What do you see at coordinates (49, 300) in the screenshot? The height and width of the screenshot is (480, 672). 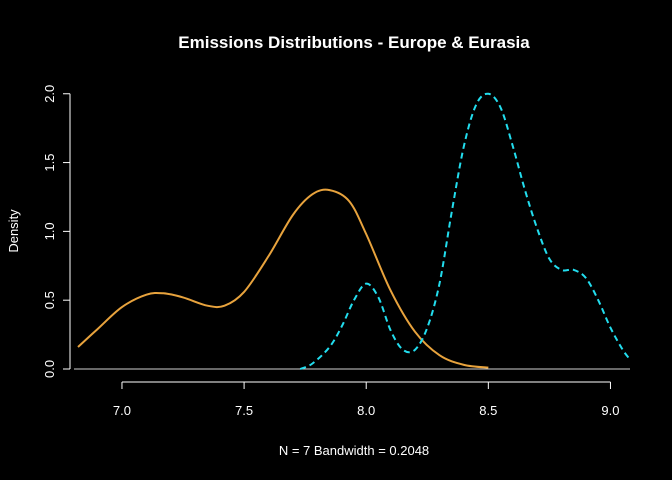 I see `y-tick-label: 0.5` at bounding box center [49, 300].